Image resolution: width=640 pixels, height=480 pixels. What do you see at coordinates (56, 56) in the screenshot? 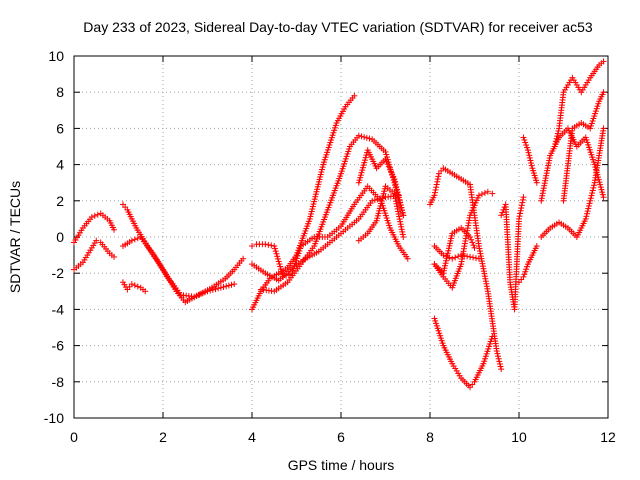
I see `y-tick-label: 10` at bounding box center [56, 56].